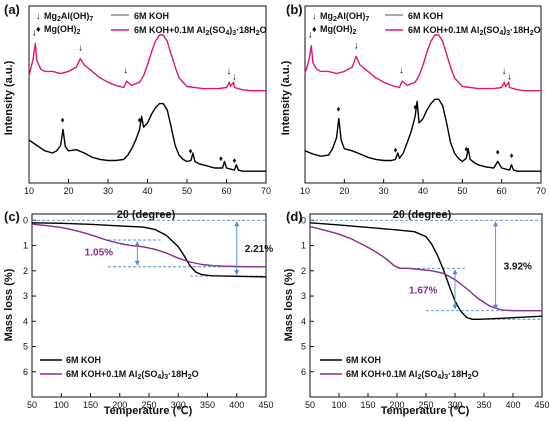 The image size is (550, 422). I want to click on legend-al-label-a: 6M KOH+0.1M Al2(SO4)3·18H2O, so click(200, 31).